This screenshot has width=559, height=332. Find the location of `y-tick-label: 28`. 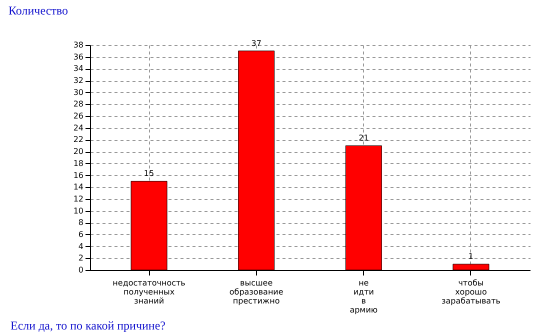

y-tick-label: 28 is located at coordinates (78, 104).